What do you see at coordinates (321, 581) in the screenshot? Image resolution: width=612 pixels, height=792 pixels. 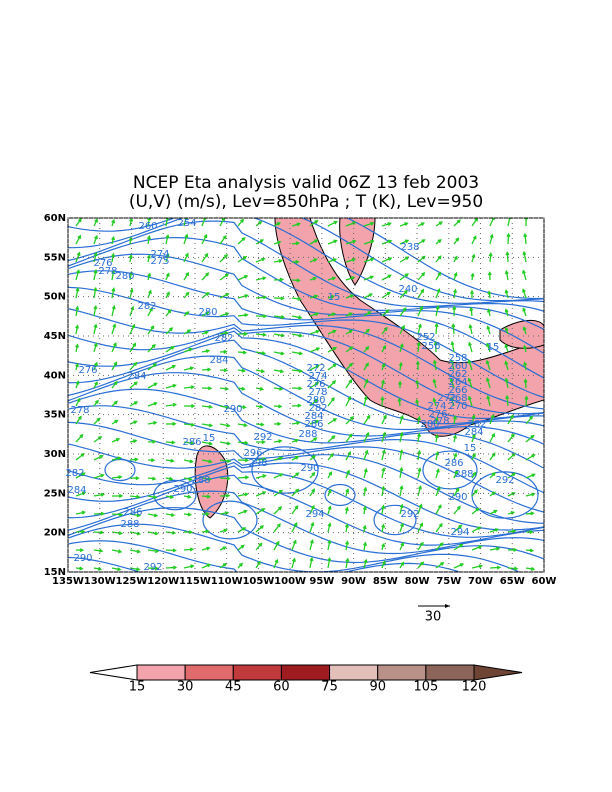 I see `lon-tick-label: 95W` at bounding box center [321, 581].